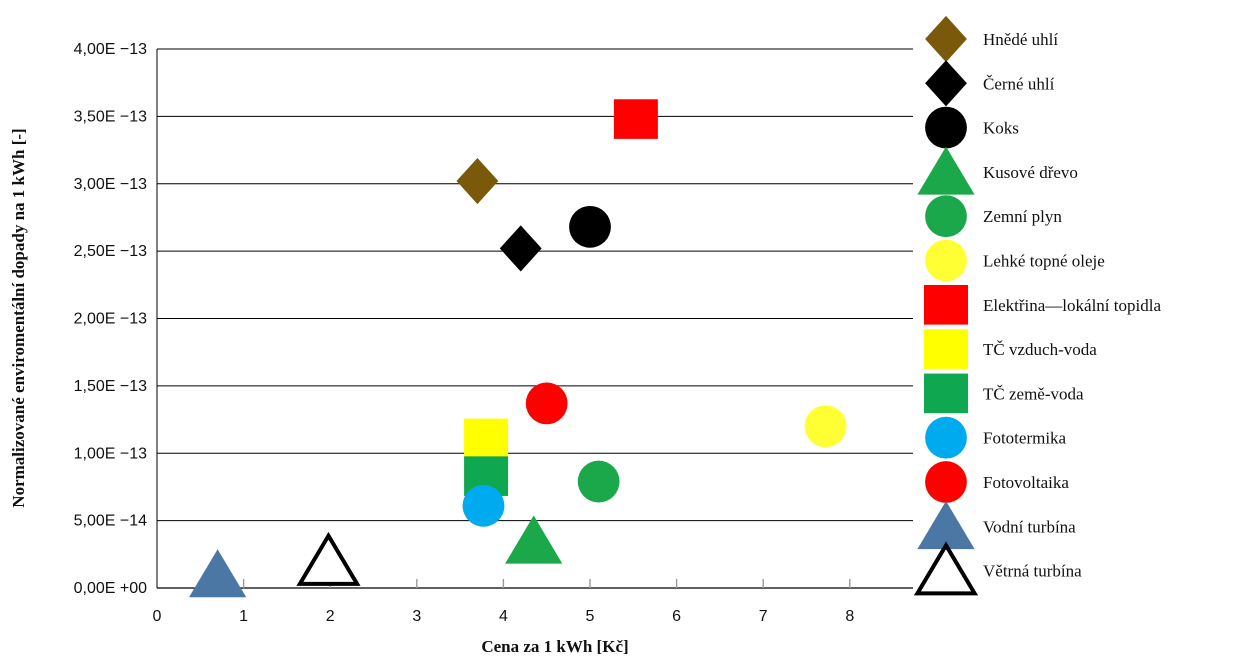 This screenshot has width=1243, height=657. I want to click on legend-item: TČ vzduch-voda, so click(1010, 349).